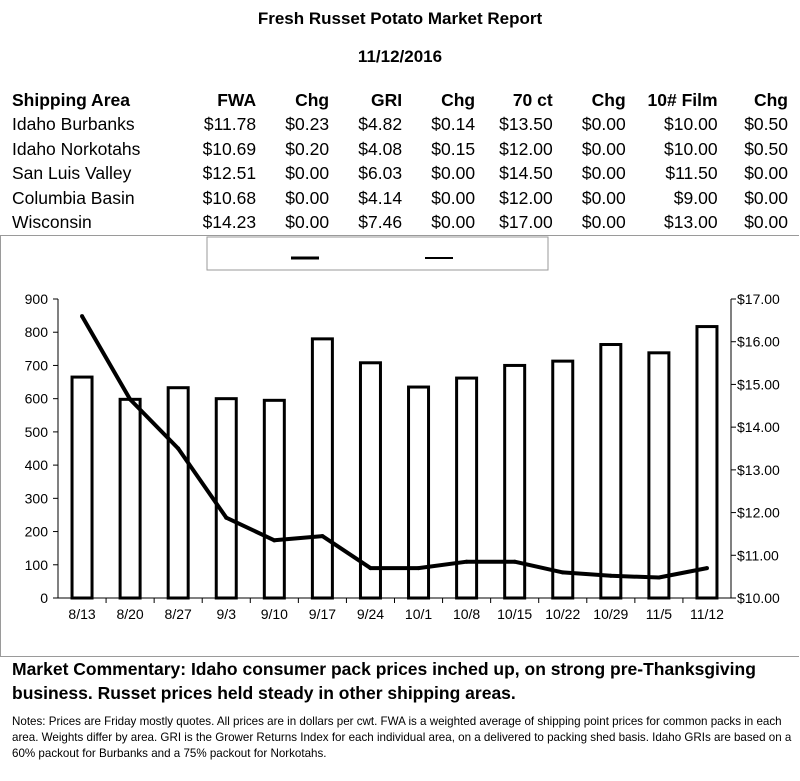 This screenshot has height=781, width=800. What do you see at coordinates (526, 148) in the screenshot?
I see `cell-70ct: $12.00` at bounding box center [526, 148].